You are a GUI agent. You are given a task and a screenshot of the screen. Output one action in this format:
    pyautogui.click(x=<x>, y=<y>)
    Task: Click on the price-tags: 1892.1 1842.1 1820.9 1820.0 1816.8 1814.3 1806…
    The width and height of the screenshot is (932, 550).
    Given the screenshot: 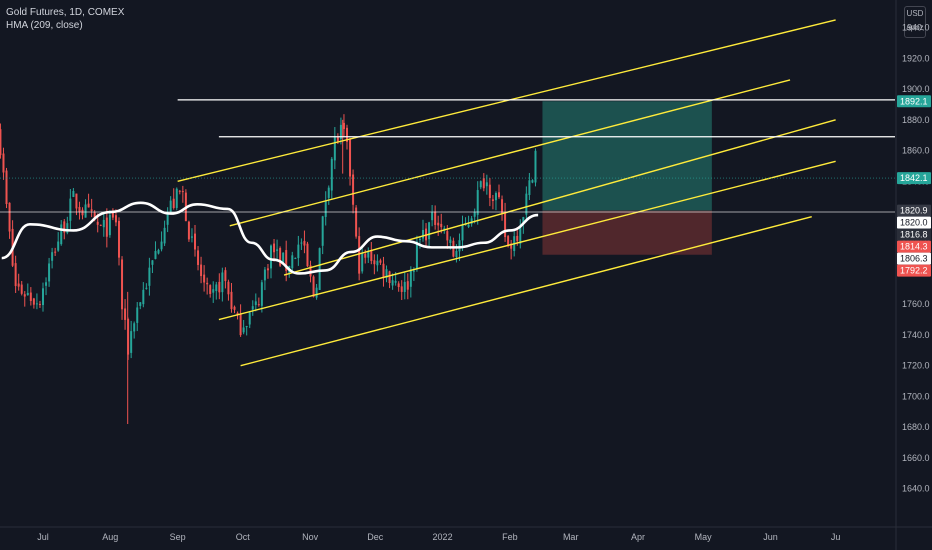 What is the action you would take?
    pyautogui.click(x=914, y=186)
    